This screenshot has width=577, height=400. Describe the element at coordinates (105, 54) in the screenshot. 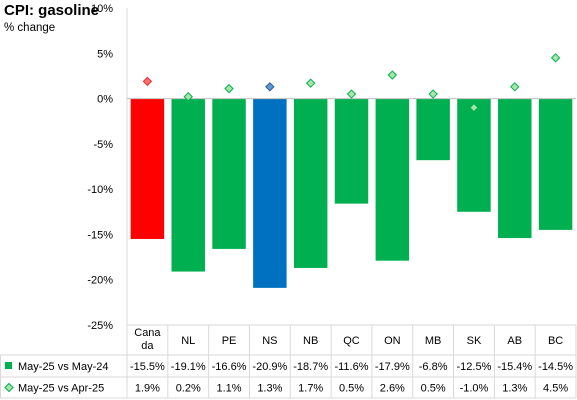

I see `y-tick-label: 5%` at that location.